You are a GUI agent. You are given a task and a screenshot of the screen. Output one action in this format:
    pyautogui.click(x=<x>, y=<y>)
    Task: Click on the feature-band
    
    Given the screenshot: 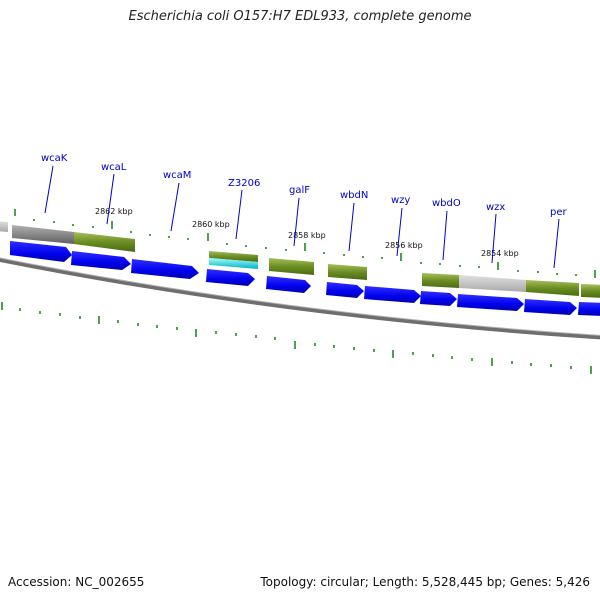 What is the action you would take?
    pyautogui.click(x=300, y=259)
    